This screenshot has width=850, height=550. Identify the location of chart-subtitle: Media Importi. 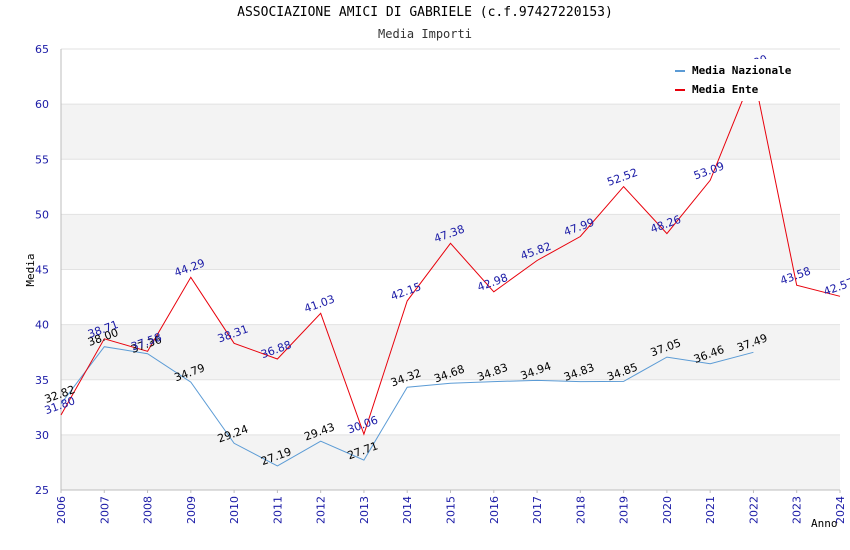
(425, 34).